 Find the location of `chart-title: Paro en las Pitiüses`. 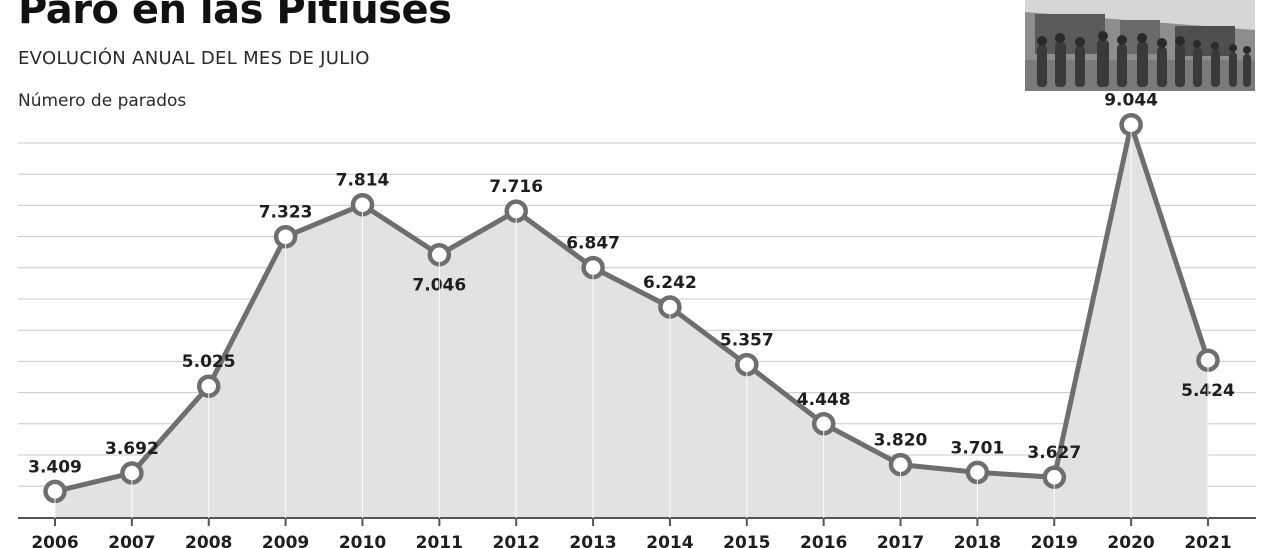

chart-title: Paro en las Pitiüses is located at coordinates (235, 16).